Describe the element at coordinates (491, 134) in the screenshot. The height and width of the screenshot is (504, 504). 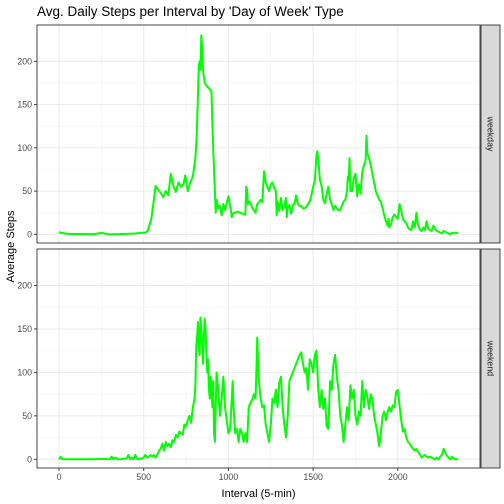
I see `strip-label-weekday: weekday` at that location.